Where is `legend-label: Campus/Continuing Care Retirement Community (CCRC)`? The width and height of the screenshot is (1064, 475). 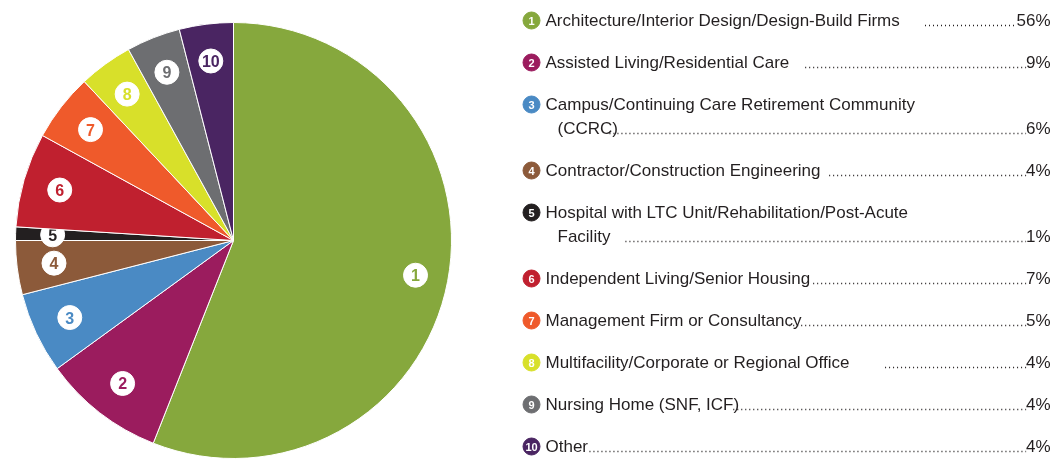 legend-label: Campus/Continuing Care Retirement Community (CCRC) is located at coordinates (730, 116).